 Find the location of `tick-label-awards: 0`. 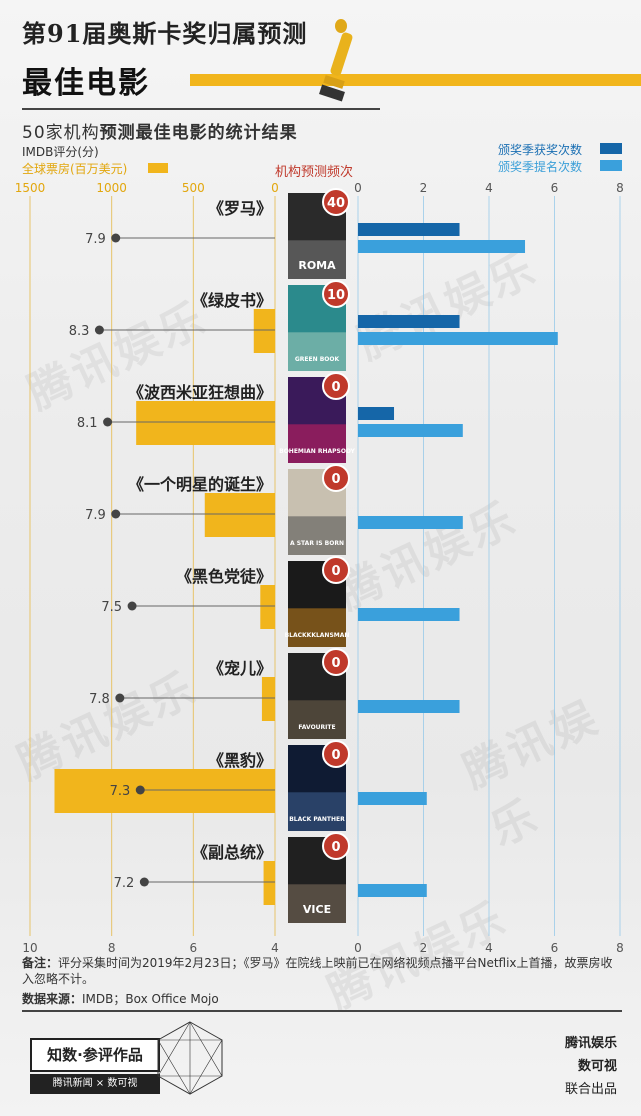

tick-label-awards: 0 is located at coordinates (358, 188).